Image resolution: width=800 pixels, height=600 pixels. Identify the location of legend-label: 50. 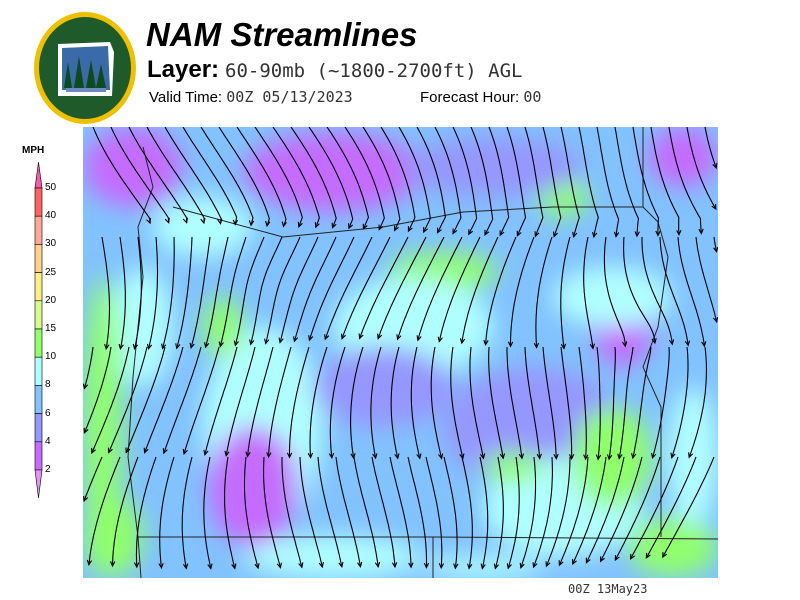
(51, 187).